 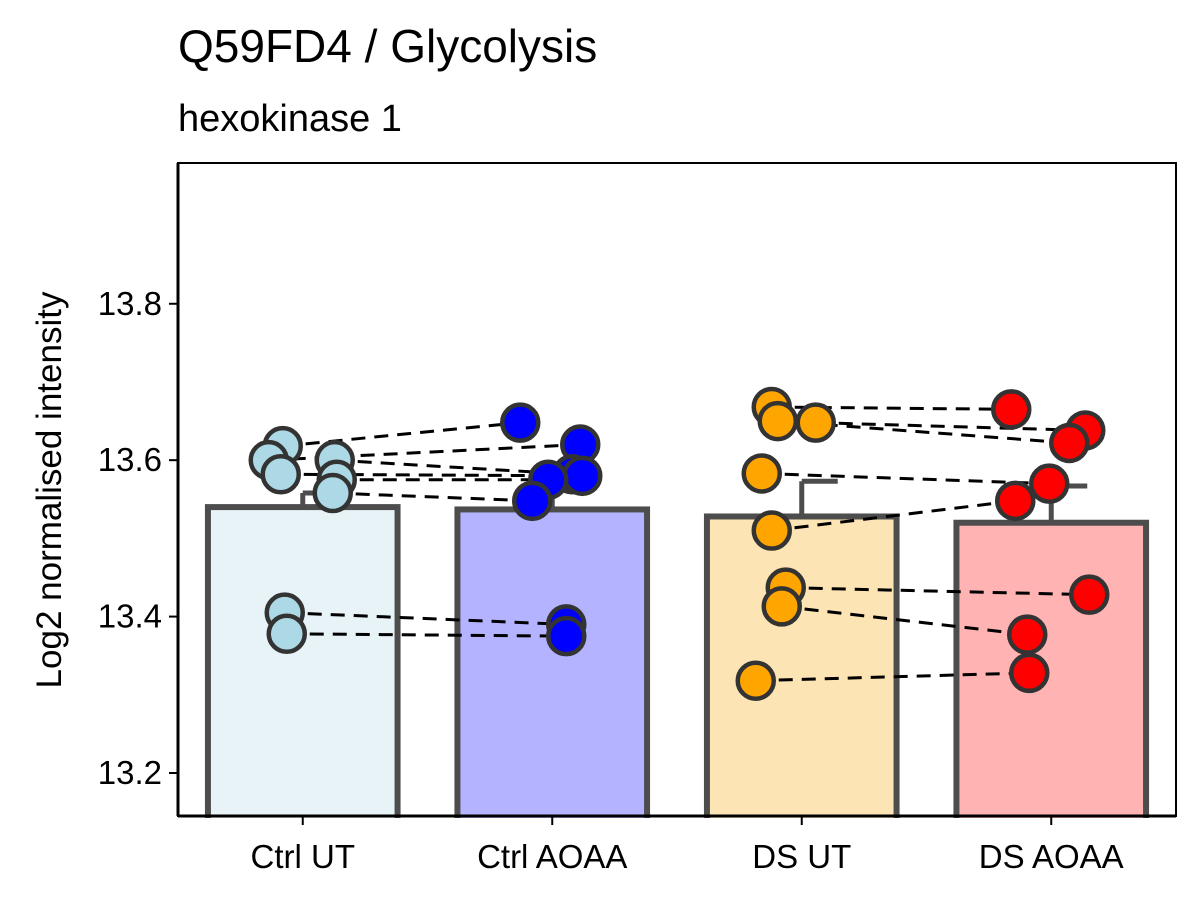 What do you see at coordinates (552, 856) in the screenshot?
I see `x-tick-label: Ctrl AOAA` at bounding box center [552, 856].